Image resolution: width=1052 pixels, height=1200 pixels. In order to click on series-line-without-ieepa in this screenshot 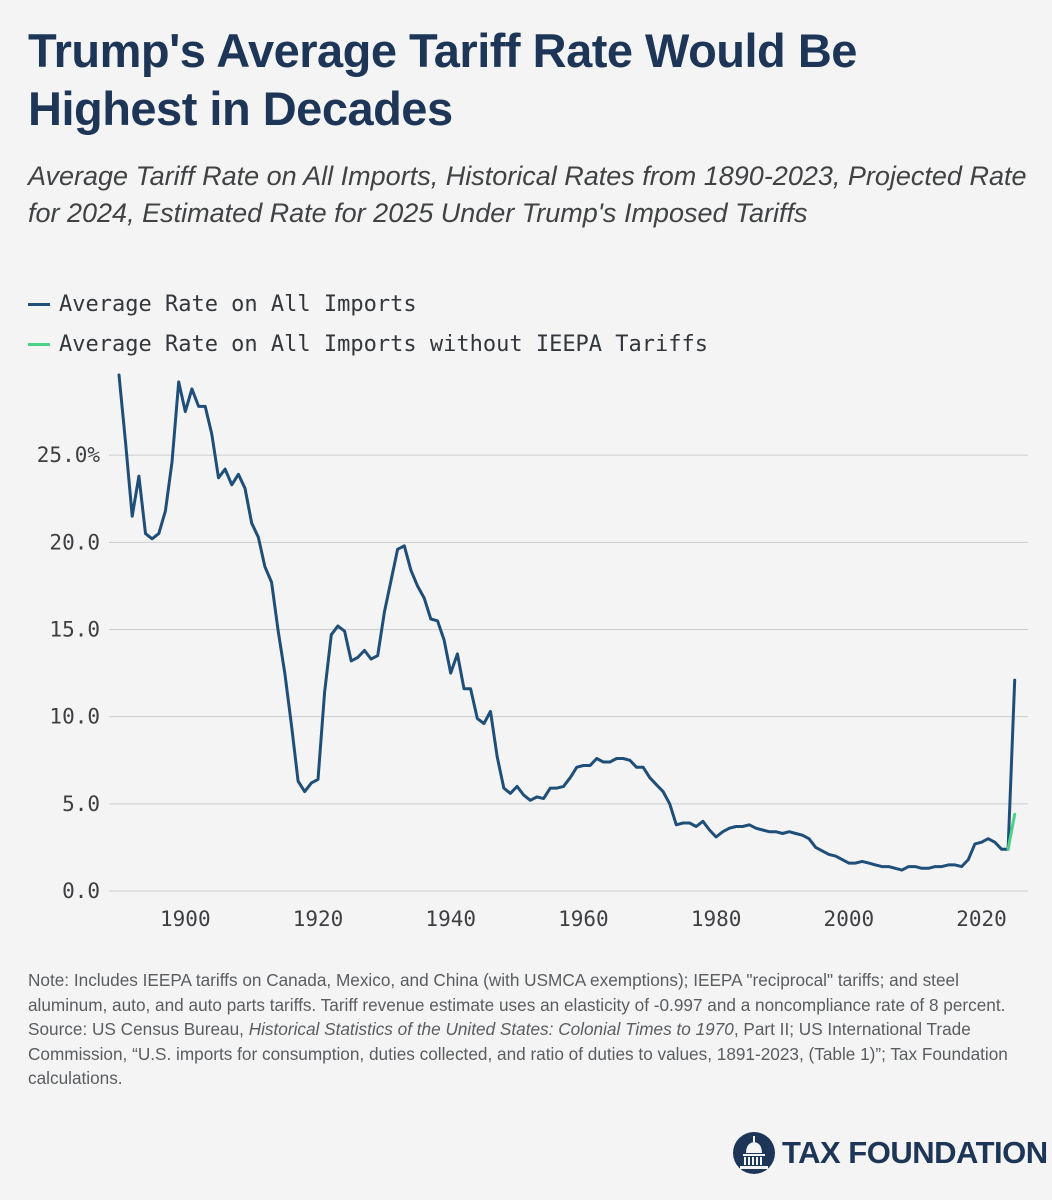, I will do `click(1011, 831)`.